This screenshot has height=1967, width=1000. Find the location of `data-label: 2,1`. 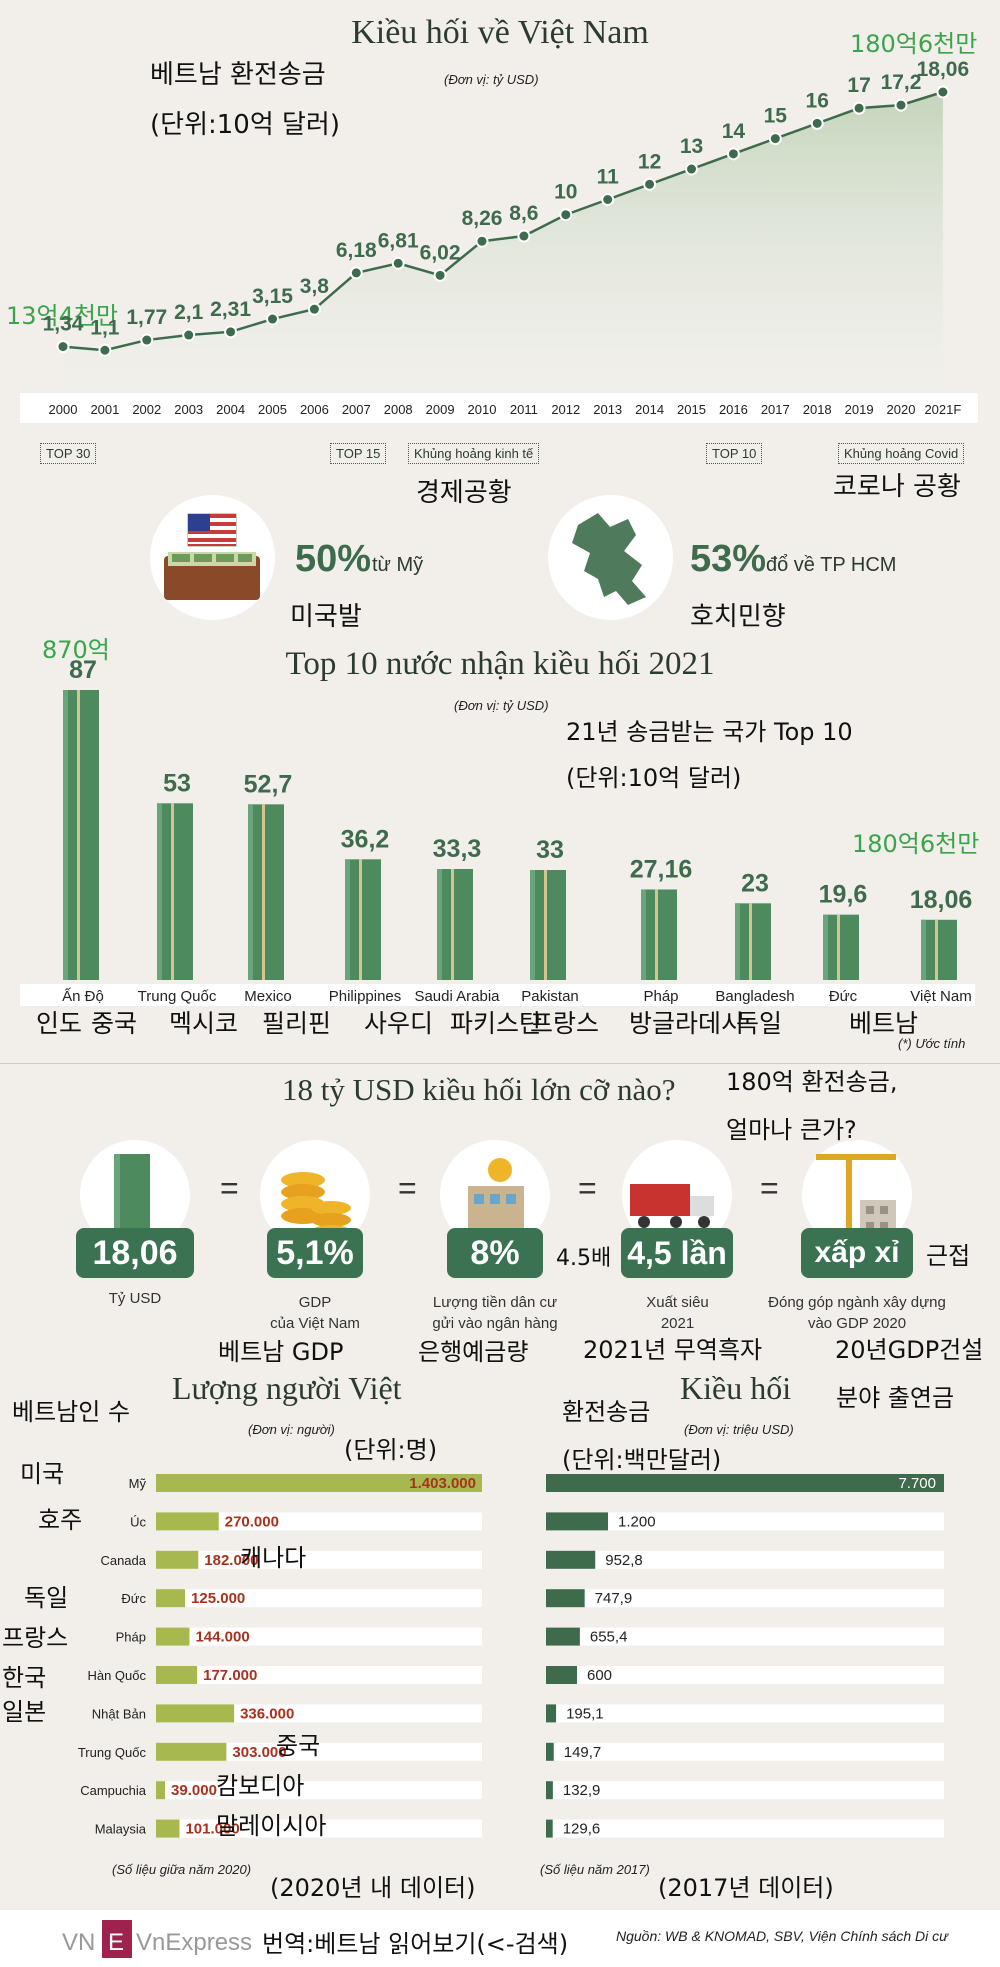

data-label: 2,1 is located at coordinates (189, 312).